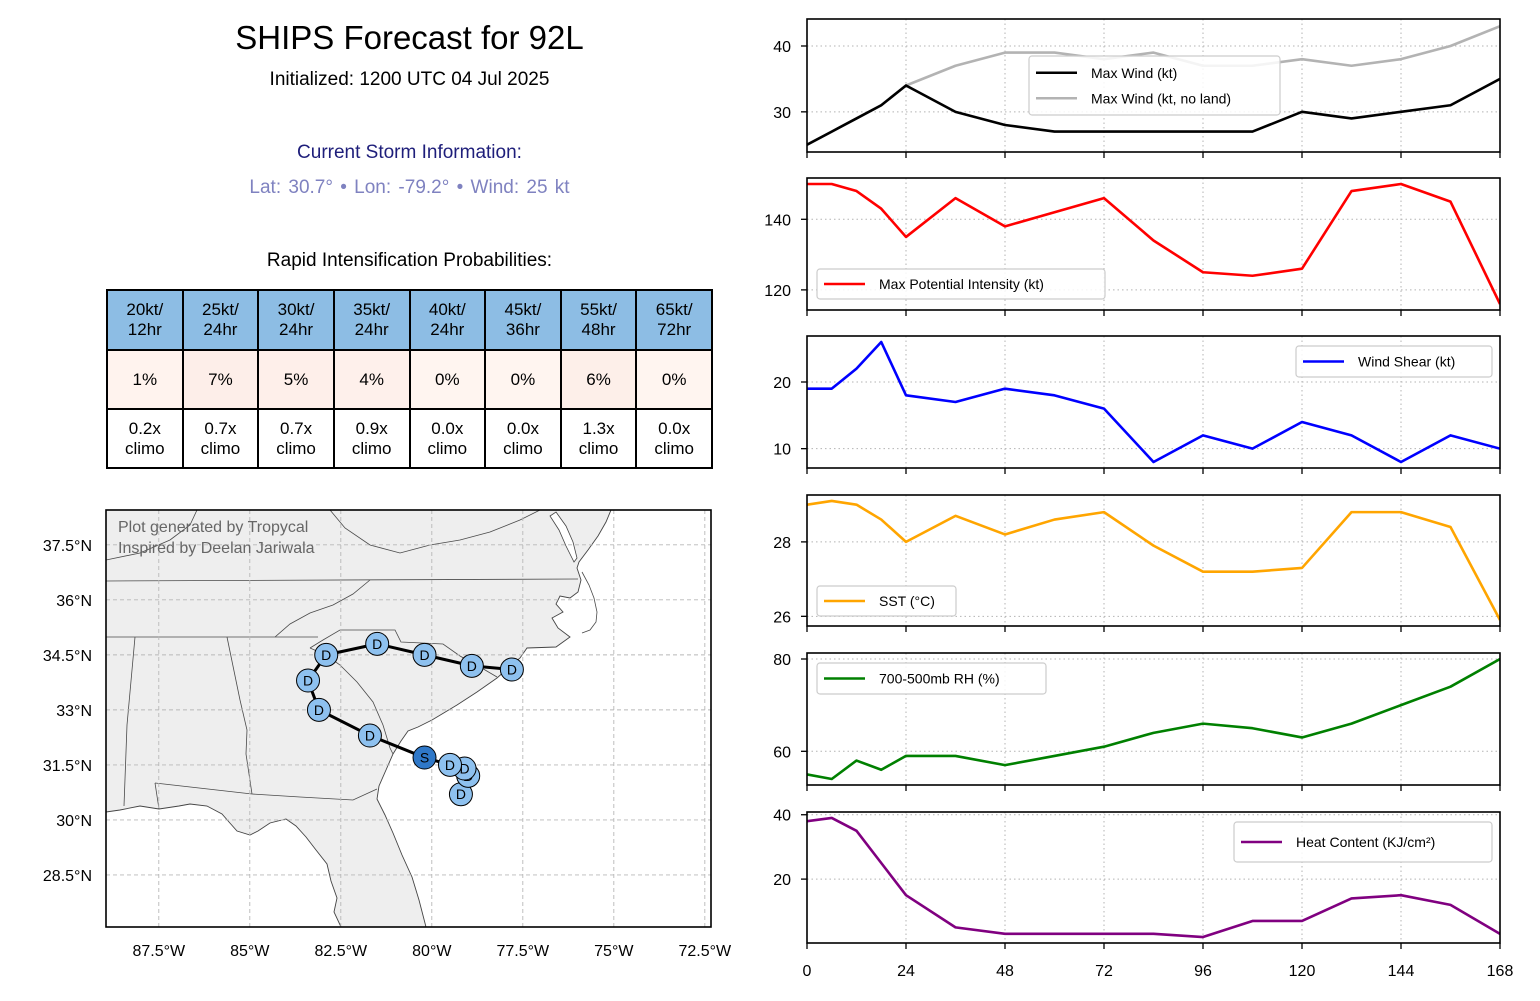  I want to click on ri-probability-cell: 1%, so click(145, 379).